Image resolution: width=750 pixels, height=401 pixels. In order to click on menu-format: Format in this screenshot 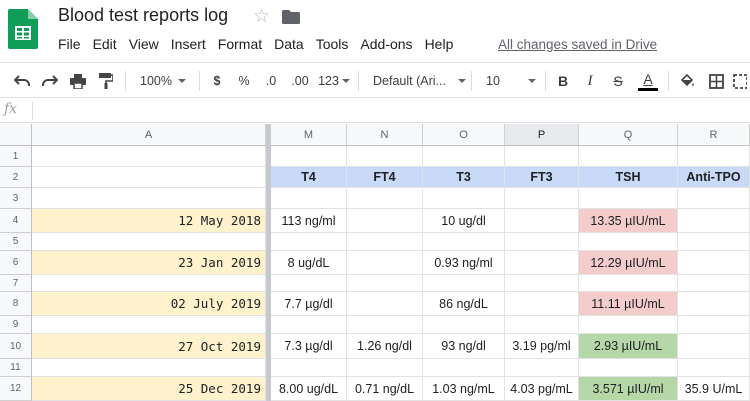, I will do `click(240, 44)`.